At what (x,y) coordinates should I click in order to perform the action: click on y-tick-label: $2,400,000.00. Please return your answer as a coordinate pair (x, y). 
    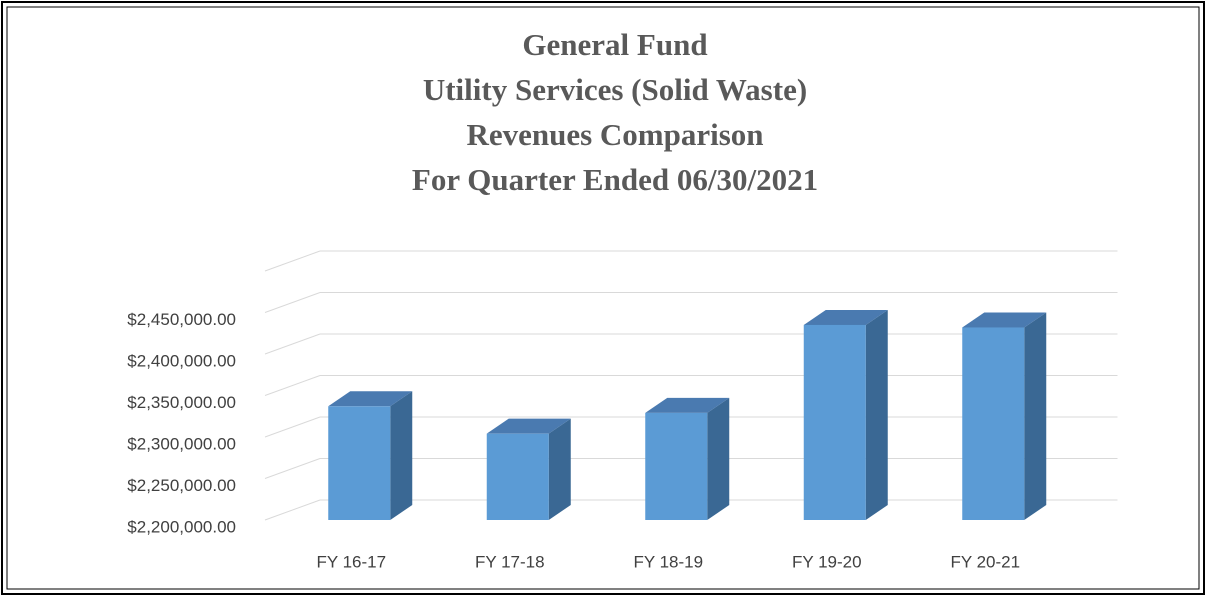
    Looking at the image, I should click on (181, 360).